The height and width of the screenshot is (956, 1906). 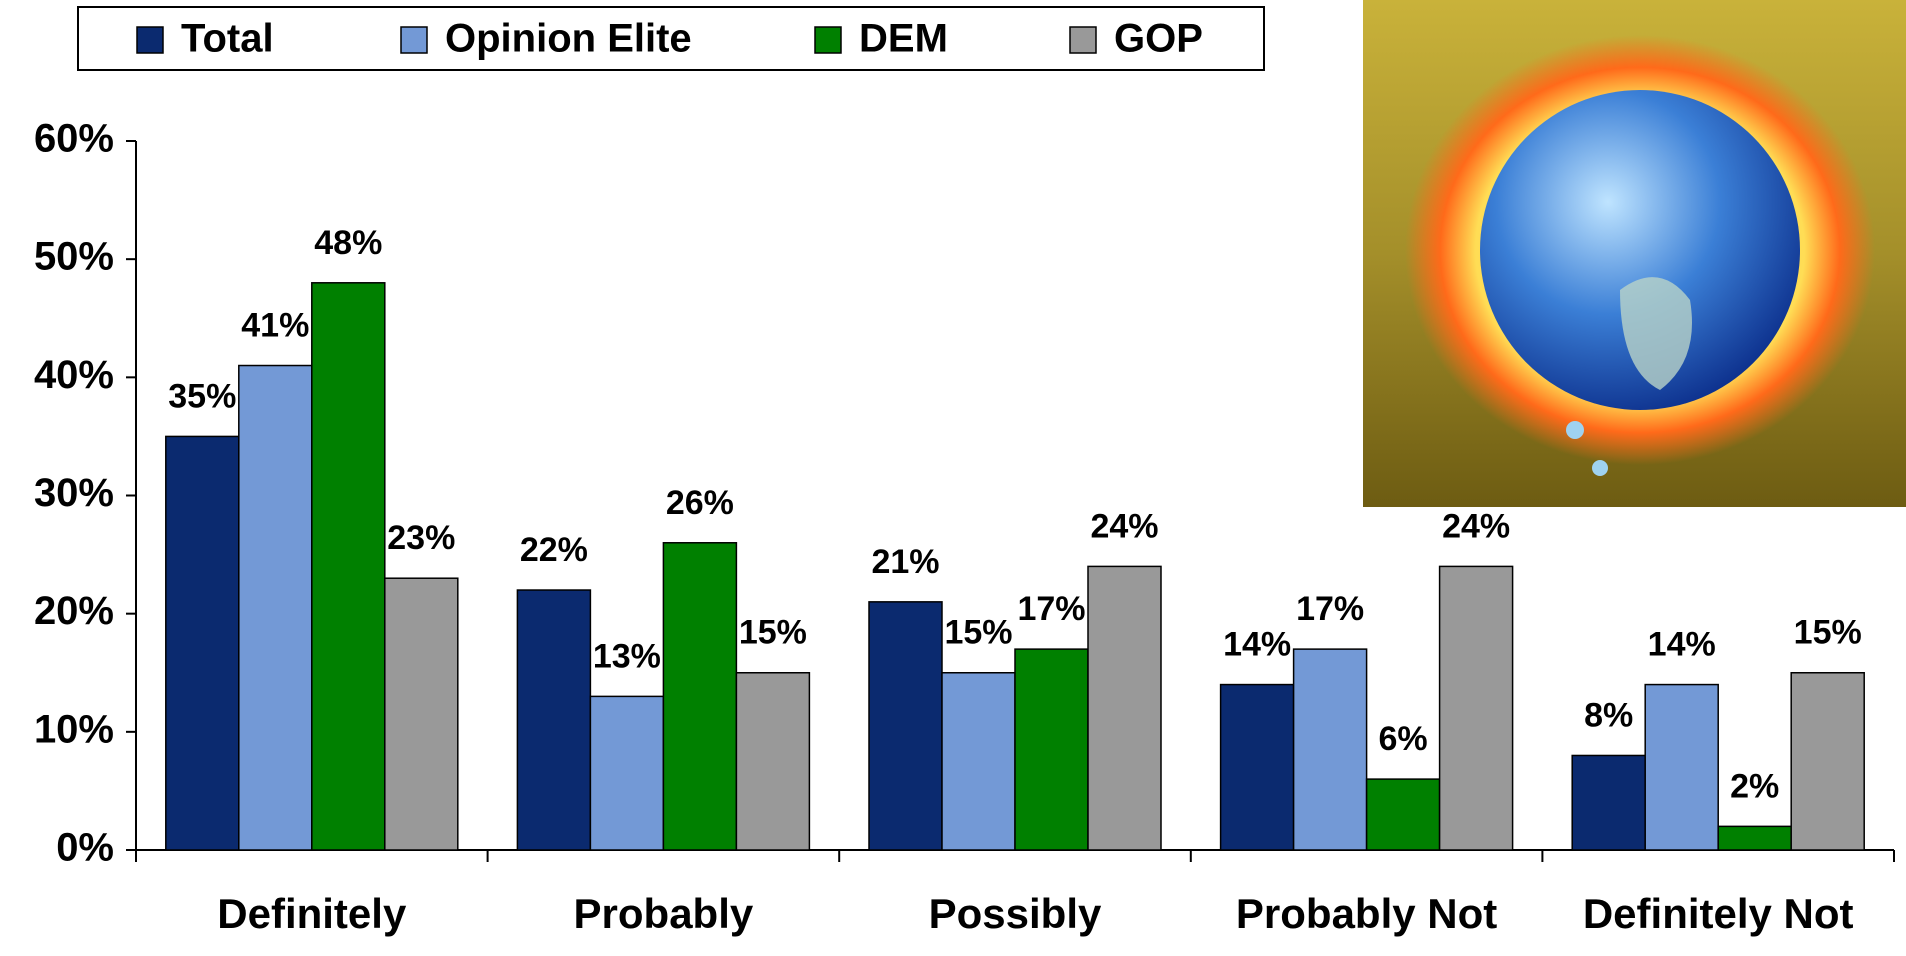 What do you see at coordinates (568, 39) in the screenshot?
I see `legend-label: Opinion Elite` at bounding box center [568, 39].